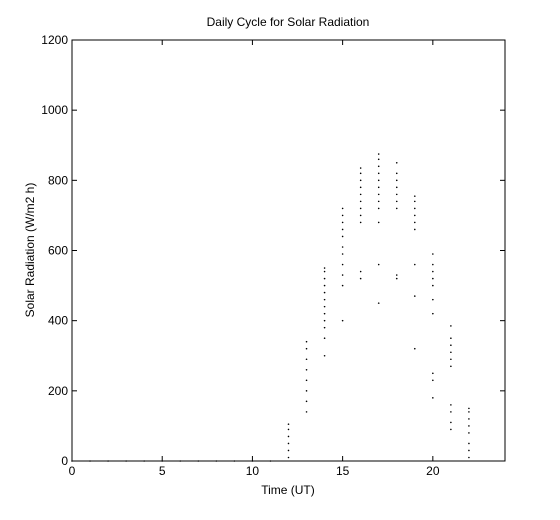 Image resolution: width=560 pixels, height=520 pixels. What do you see at coordinates (58, 321) in the screenshot?
I see `y-tick-label: 400` at bounding box center [58, 321].